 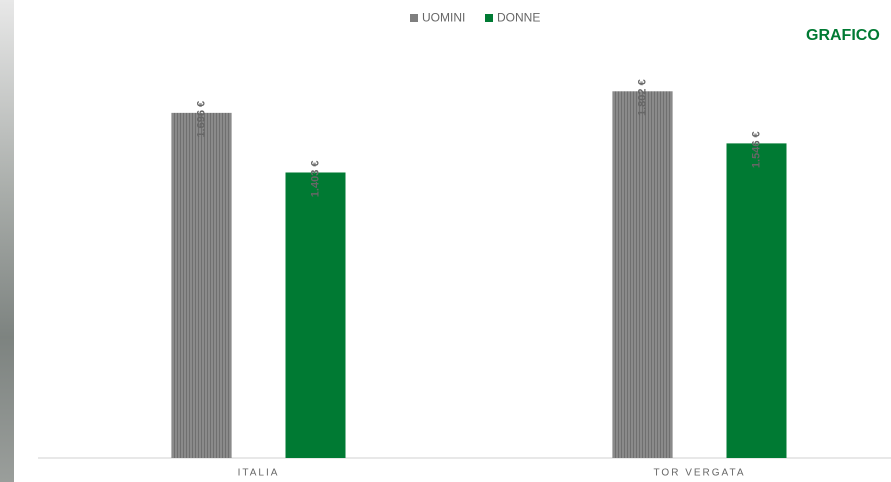 I want to click on value-label: 1.546 €, so click(x=756, y=149).